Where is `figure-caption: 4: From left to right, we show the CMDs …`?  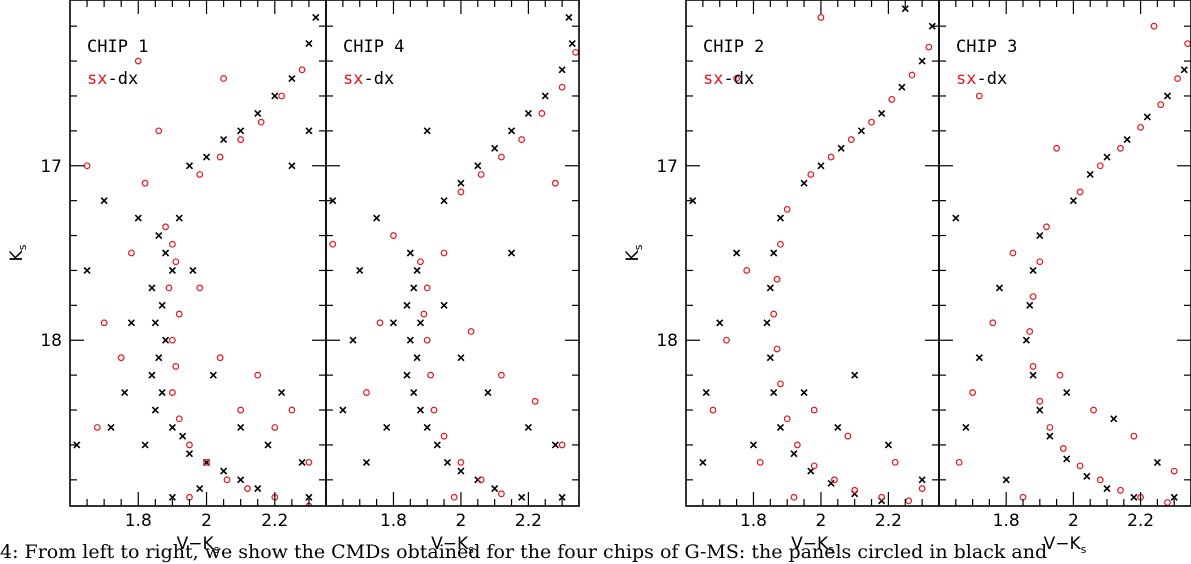
figure-caption: 4: From left to right, we show the CMDs … is located at coordinates (524, 552).